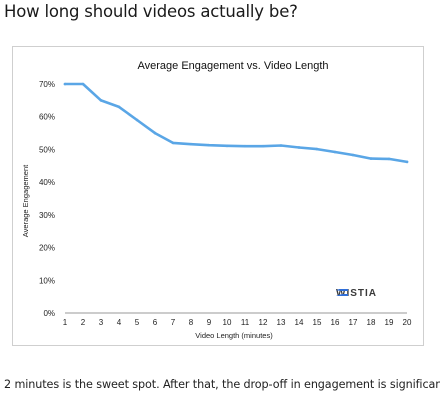 This screenshot has width=440, height=400. What do you see at coordinates (155, 322) in the screenshot?
I see `x-tick-label: 6` at bounding box center [155, 322].